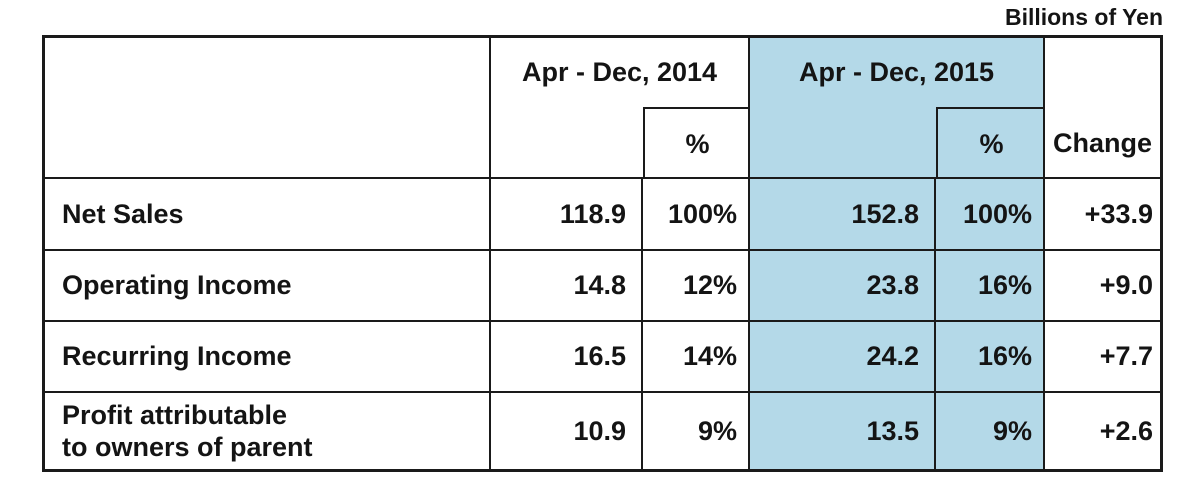 The width and height of the screenshot is (1200, 490). I want to click on value-2015: 13.5, so click(843, 431).